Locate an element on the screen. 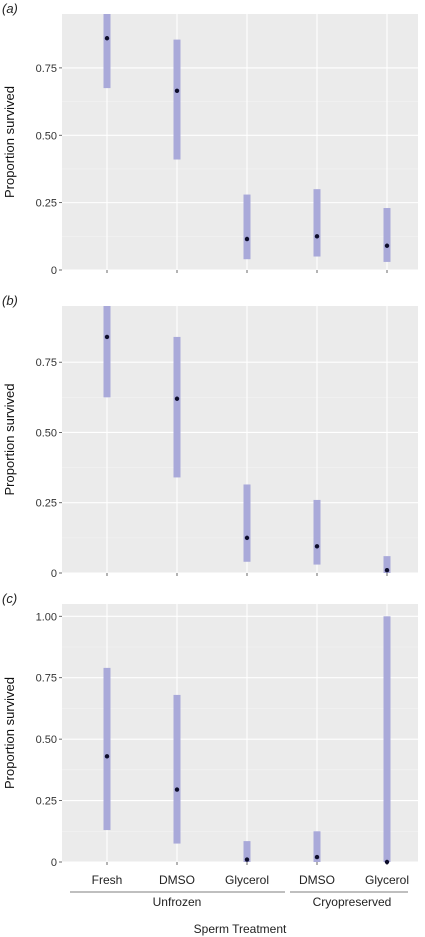 The image size is (425, 937). panel-label: (b) is located at coordinates (10, 300).